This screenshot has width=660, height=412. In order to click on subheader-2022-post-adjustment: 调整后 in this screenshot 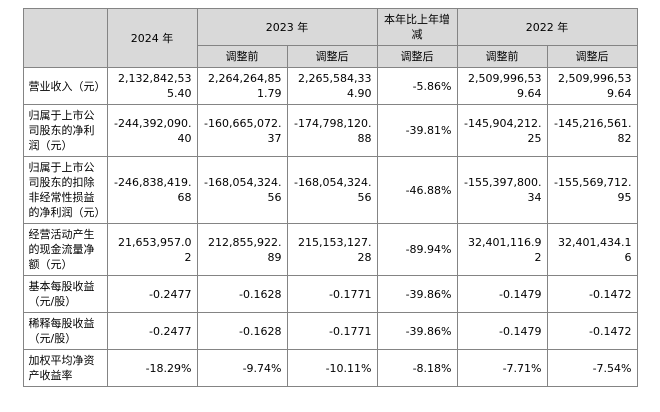, I will do `click(592, 56)`.